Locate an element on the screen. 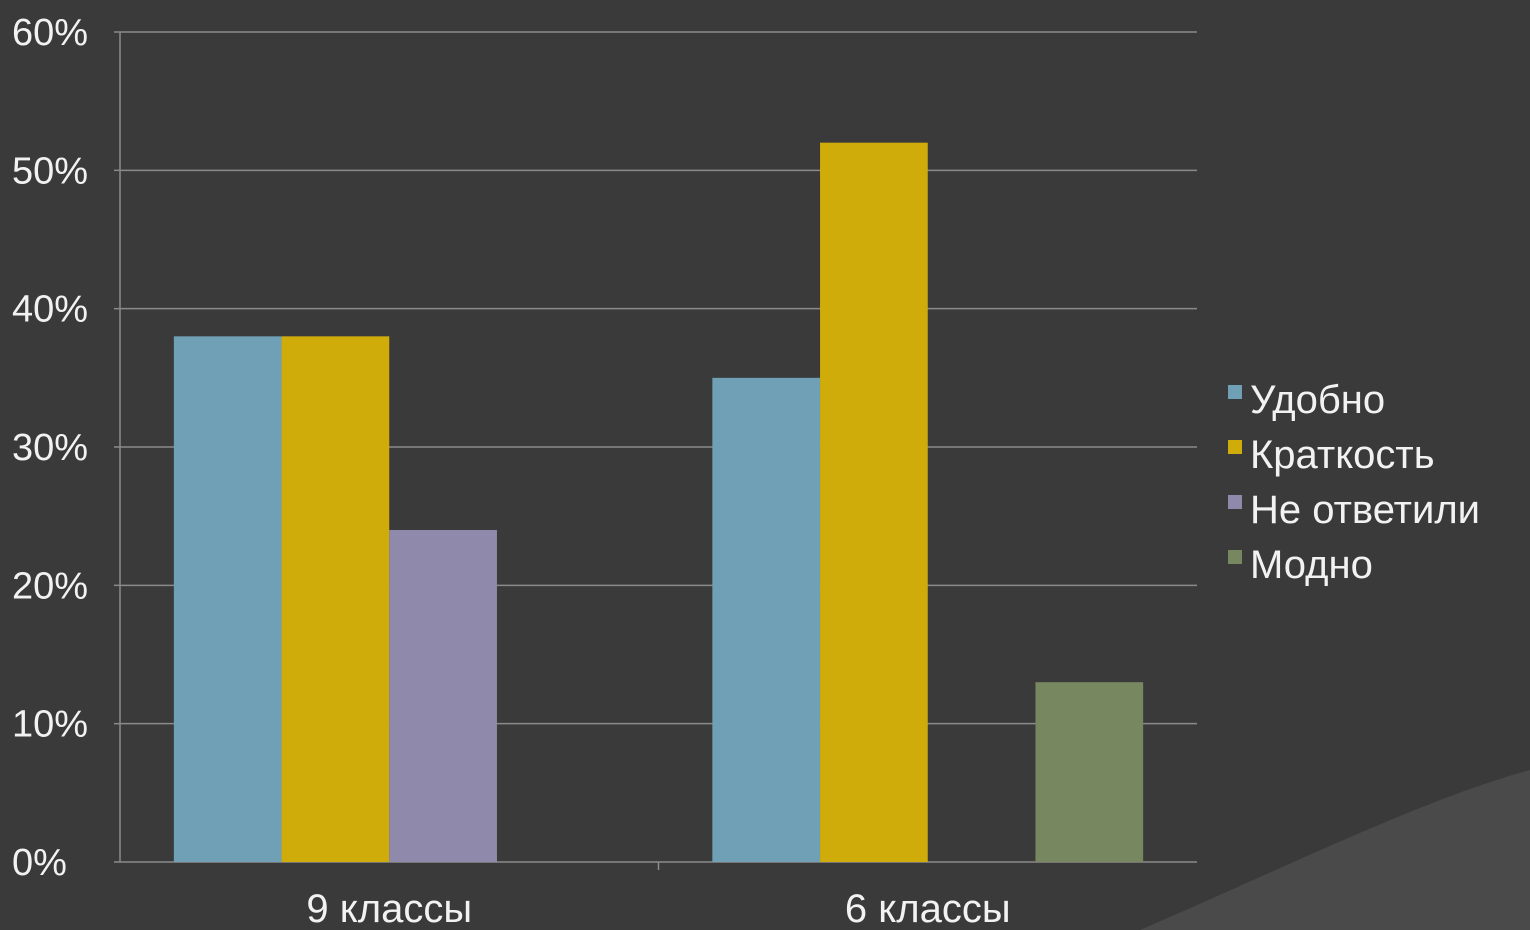 This screenshot has height=930, width=1530. legend: Удобно Краткость Не ответили Модно is located at coordinates (1354, 482).